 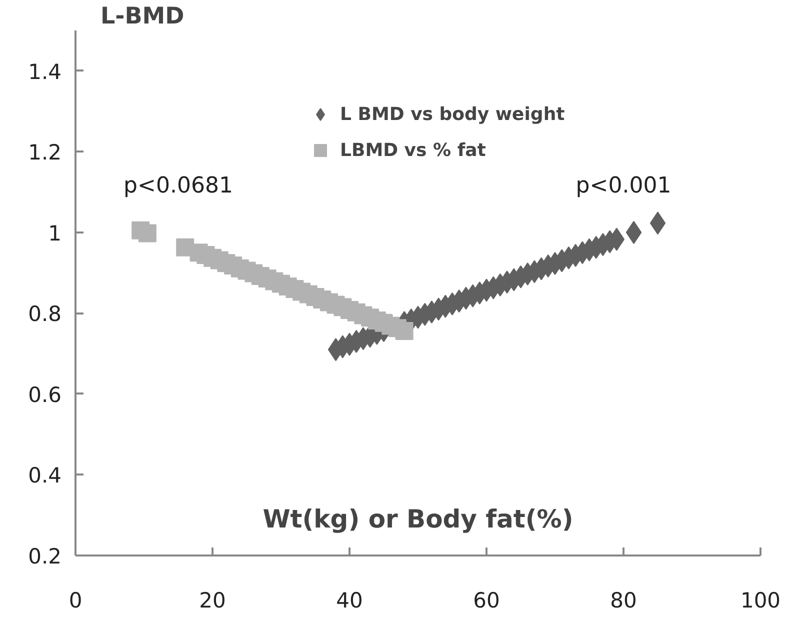 What do you see at coordinates (486, 600) in the screenshot?
I see `x-tick-label: 60` at bounding box center [486, 600].